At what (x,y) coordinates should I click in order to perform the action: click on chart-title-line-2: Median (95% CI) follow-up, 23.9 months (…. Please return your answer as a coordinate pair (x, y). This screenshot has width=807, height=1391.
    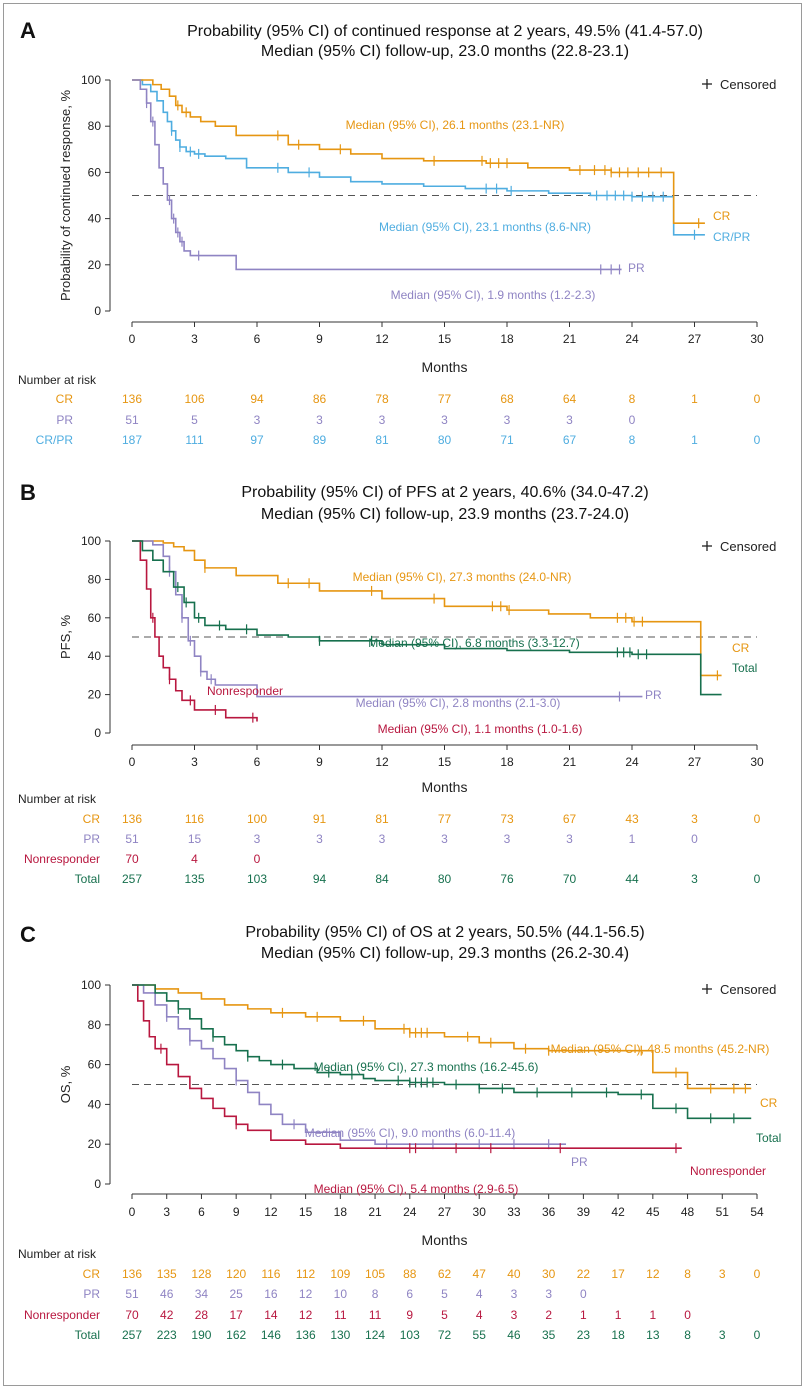
    Looking at the image, I should click on (445, 514).